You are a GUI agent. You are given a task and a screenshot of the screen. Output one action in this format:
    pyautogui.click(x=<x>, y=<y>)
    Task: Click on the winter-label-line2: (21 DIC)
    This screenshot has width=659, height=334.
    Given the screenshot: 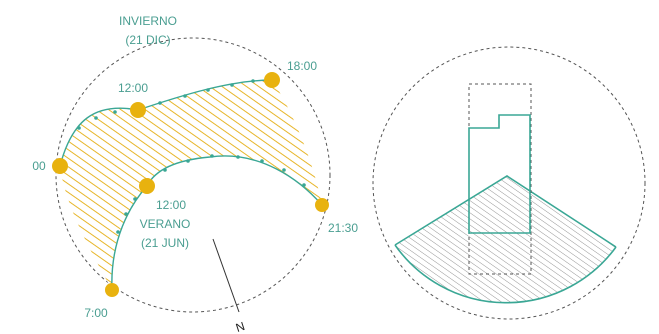 What is the action you would take?
    pyautogui.click(x=147, y=40)
    